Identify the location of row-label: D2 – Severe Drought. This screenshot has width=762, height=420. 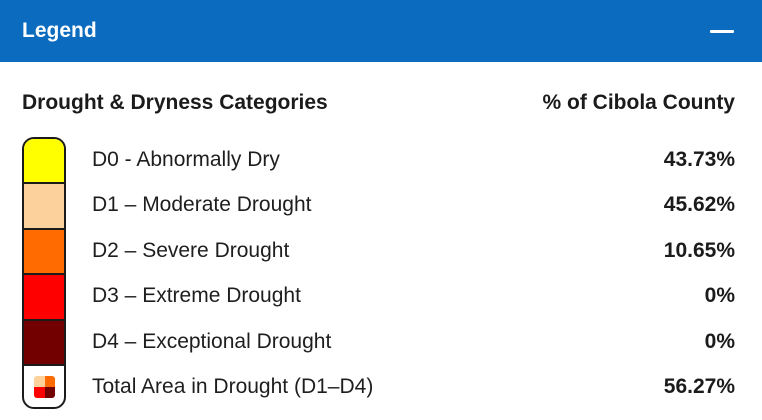
(191, 250).